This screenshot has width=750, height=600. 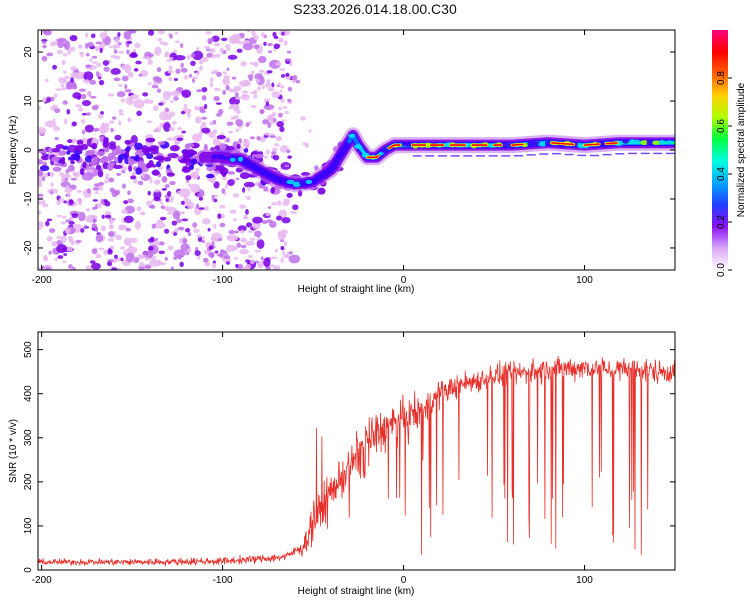 I want to click on snr-ytick-label: 100, so click(x=28, y=525).